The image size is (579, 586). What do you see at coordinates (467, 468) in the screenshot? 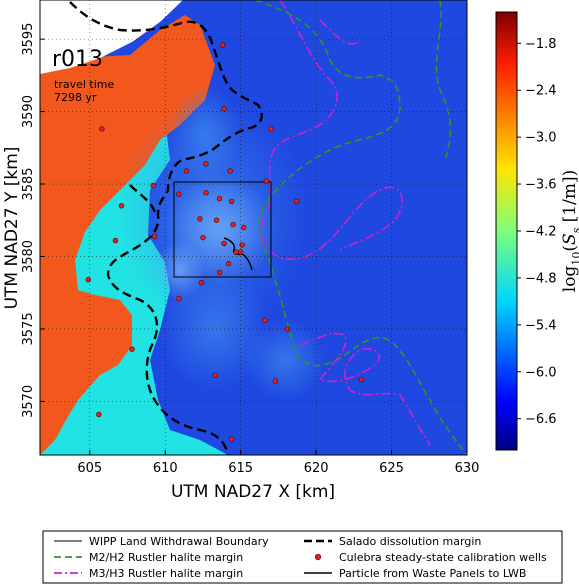
I see `x-tick-label: 630` at bounding box center [467, 468].